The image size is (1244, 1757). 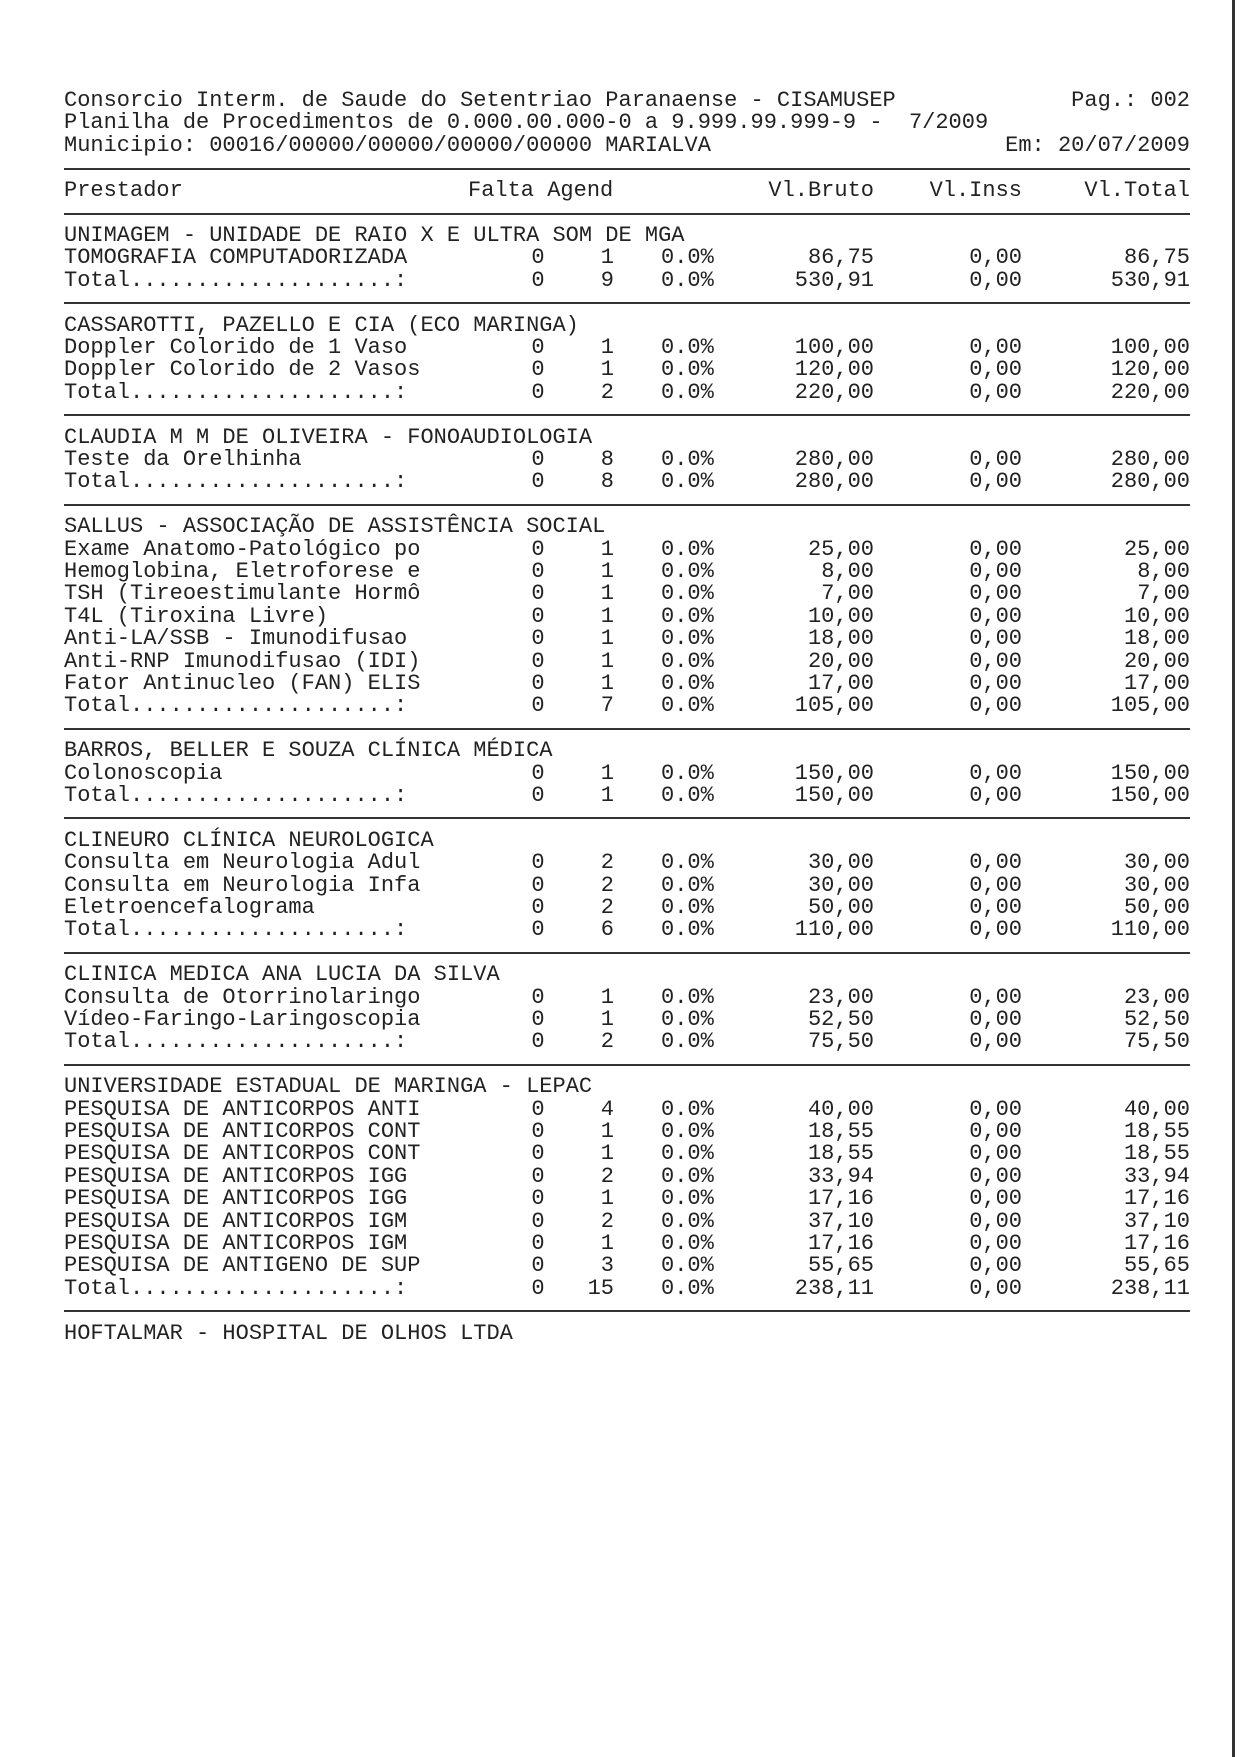 I want to click on cell-name: Consulta em Neurologia Adul, so click(x=242, y=863).